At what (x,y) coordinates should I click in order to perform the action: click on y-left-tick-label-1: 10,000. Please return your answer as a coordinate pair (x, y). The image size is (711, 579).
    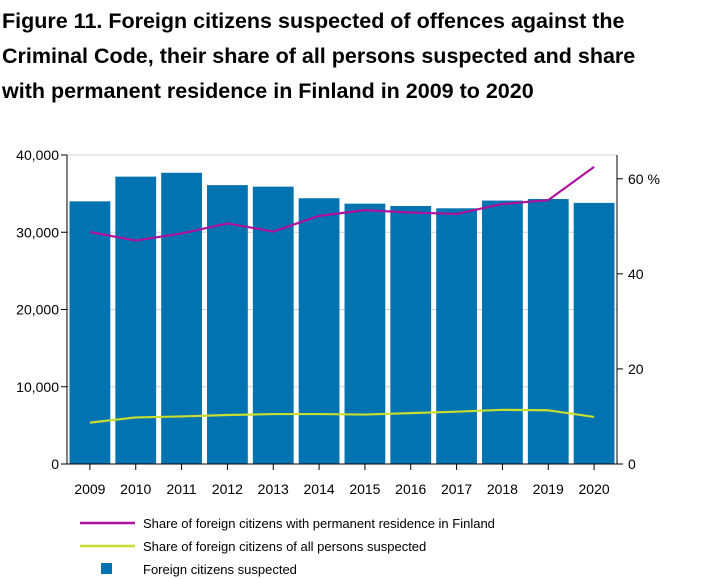
    Looking at the image, I should click on (37, 387).